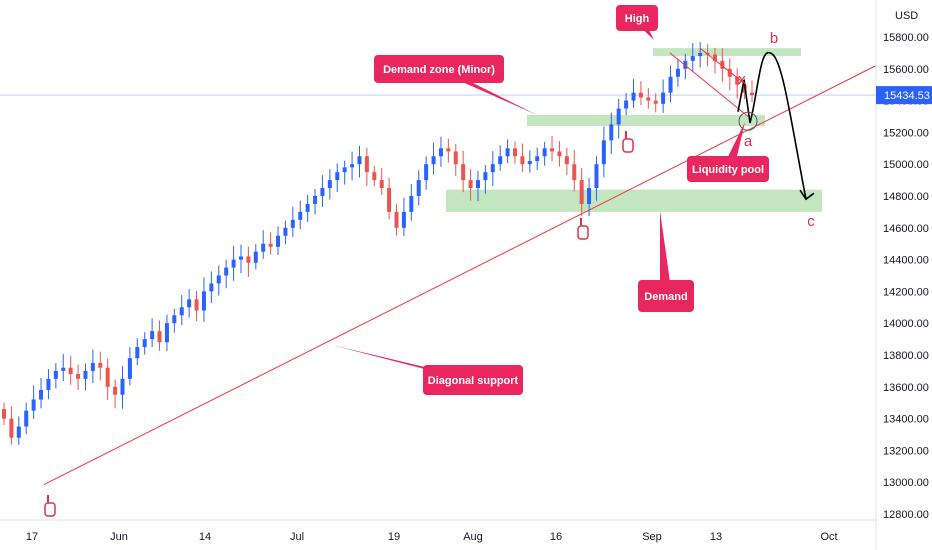 This screenshot has width=932, height=550. What do you see at coordinates (907, 96) in the screenshot?
I see `last-price-label: 15434.53` at bounding box center [907, 96].